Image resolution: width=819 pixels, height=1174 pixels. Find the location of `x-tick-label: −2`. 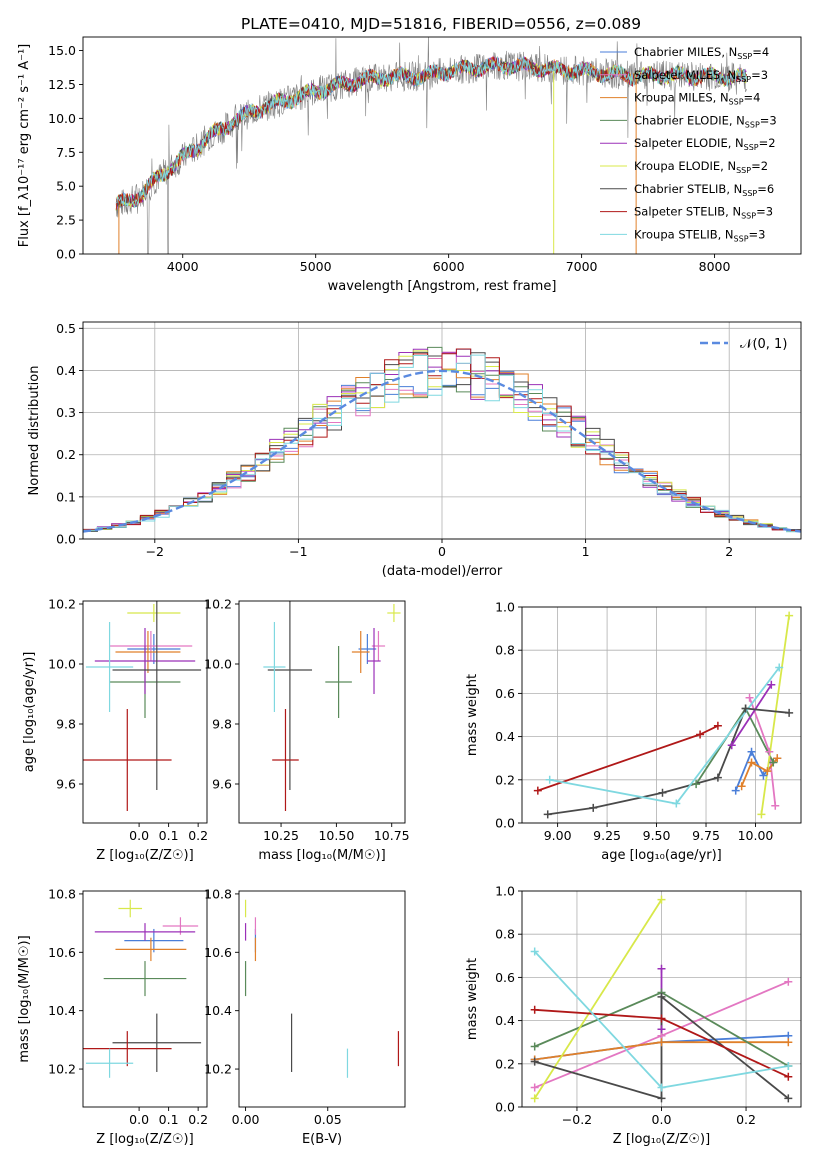

x-tick-label: −2 is located at coordinates (155, 551).